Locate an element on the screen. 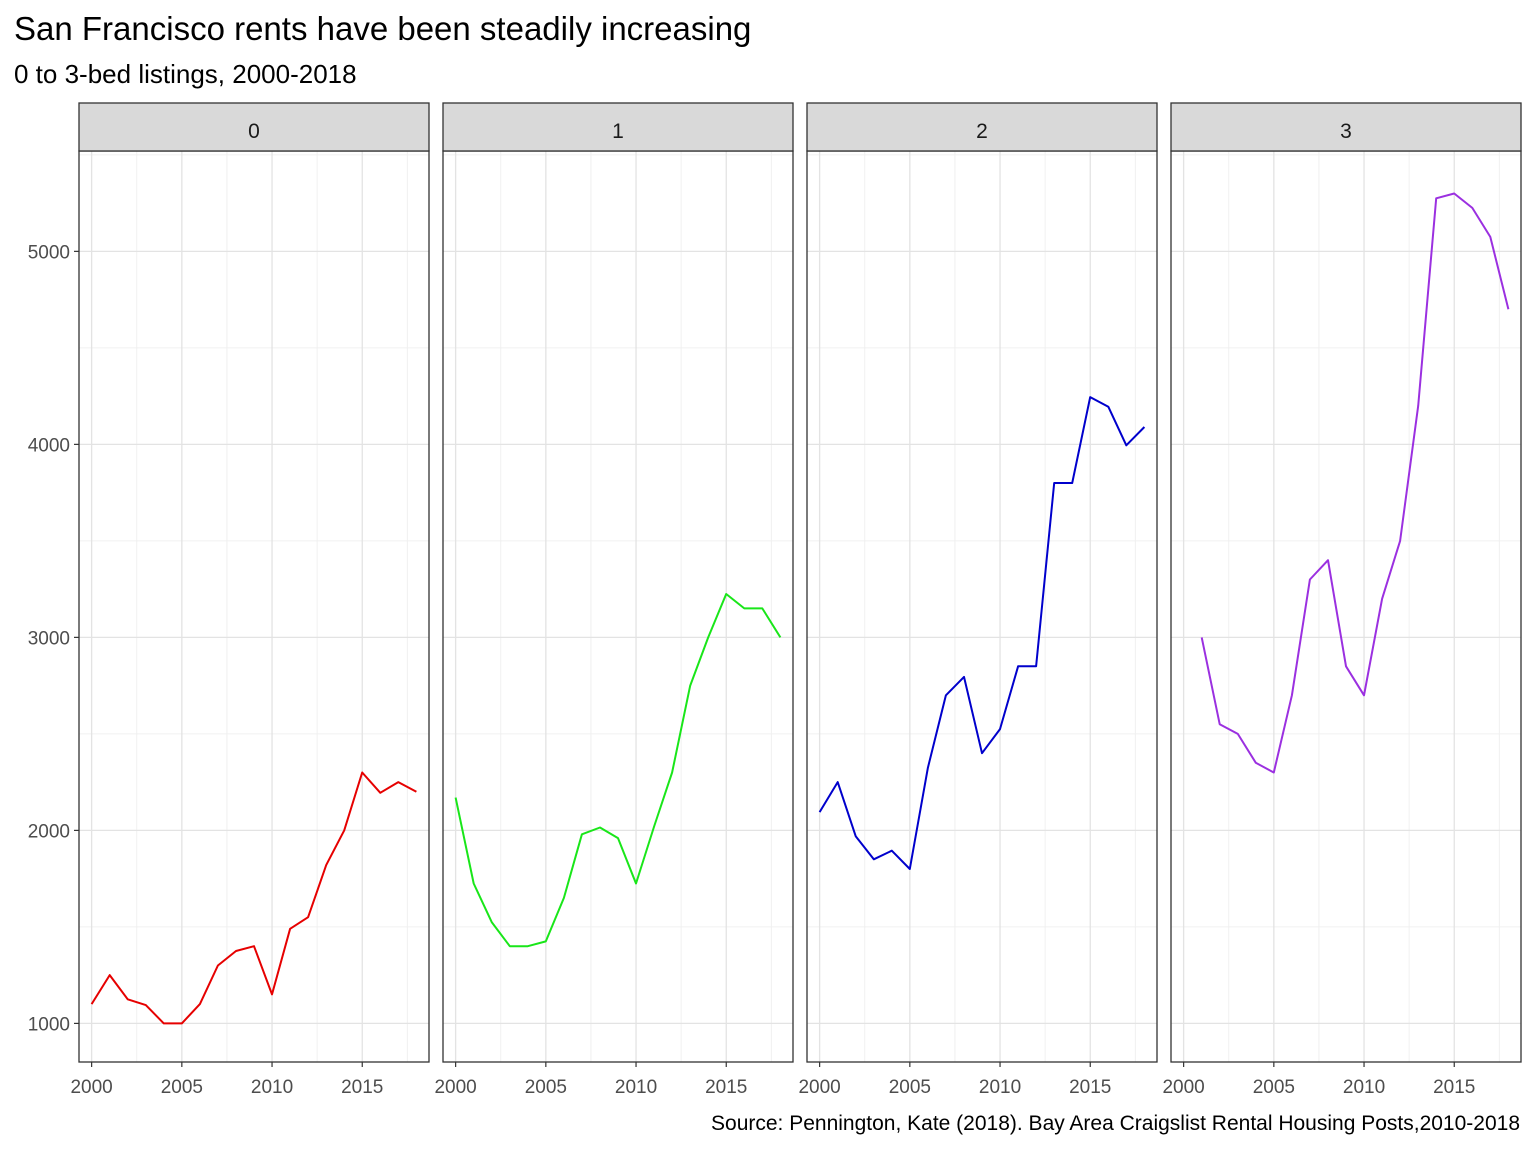 The image size is (1536, 1152). y-tick-label: 2000 is located at coordinates (49, 831).